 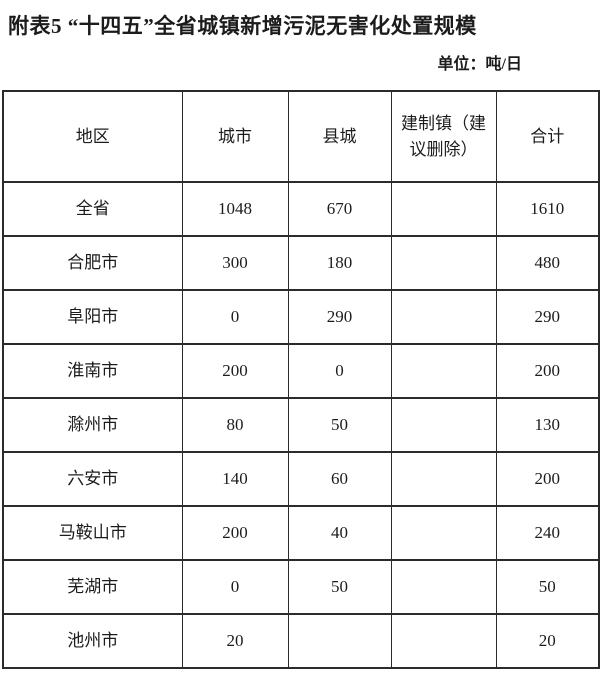 What do you see at coordinates (92, 263) in the screenshot?
I see `cell-region: 合肥市` at bounding box center [92, 263].